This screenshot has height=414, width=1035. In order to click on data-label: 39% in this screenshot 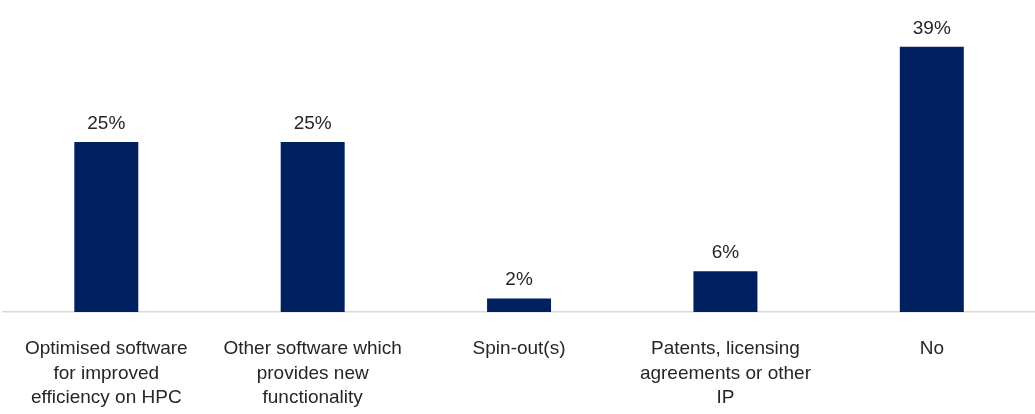, I will do `click(931, 27)`.